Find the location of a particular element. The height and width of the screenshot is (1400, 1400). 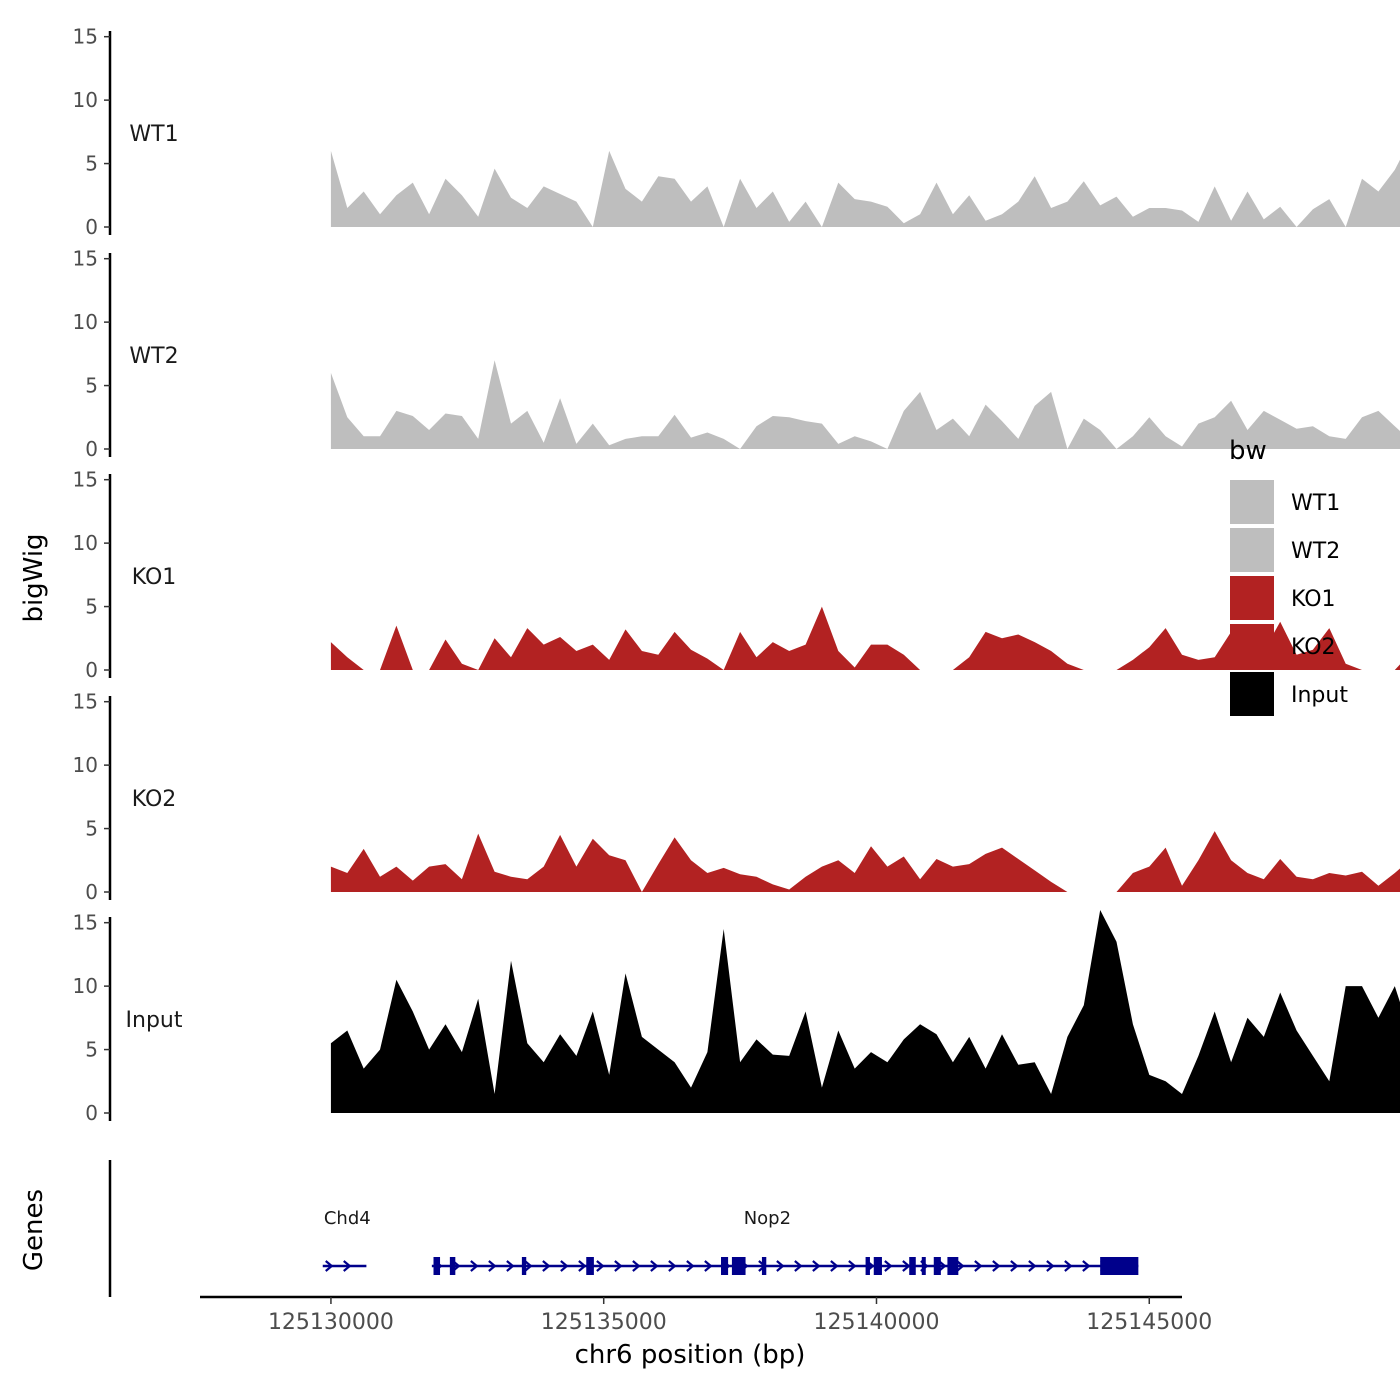

legend-item: Input is located at coordinates (1289, 694).